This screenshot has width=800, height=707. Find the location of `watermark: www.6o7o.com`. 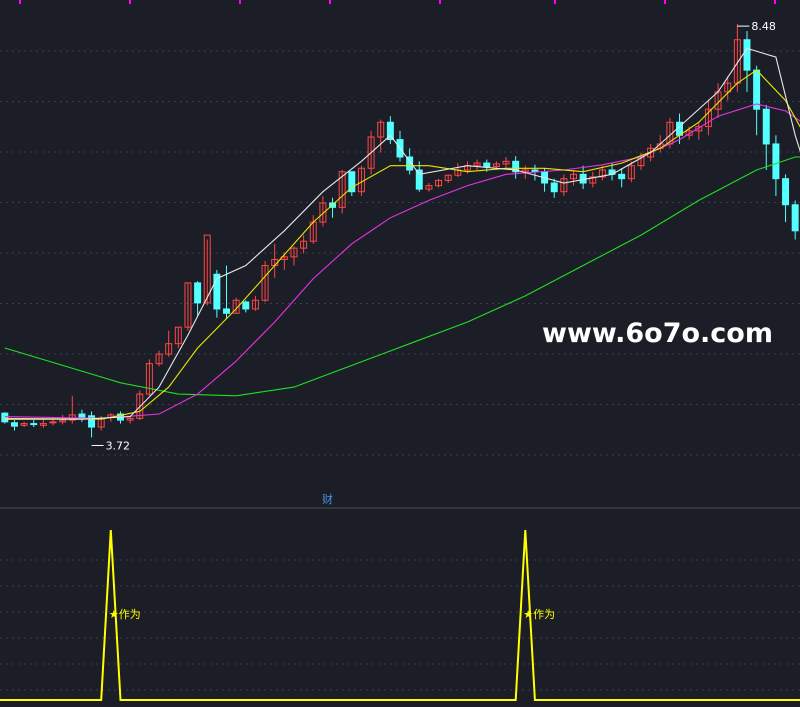

watermark: www.6o7o.com is located at coordinates (657, 333).